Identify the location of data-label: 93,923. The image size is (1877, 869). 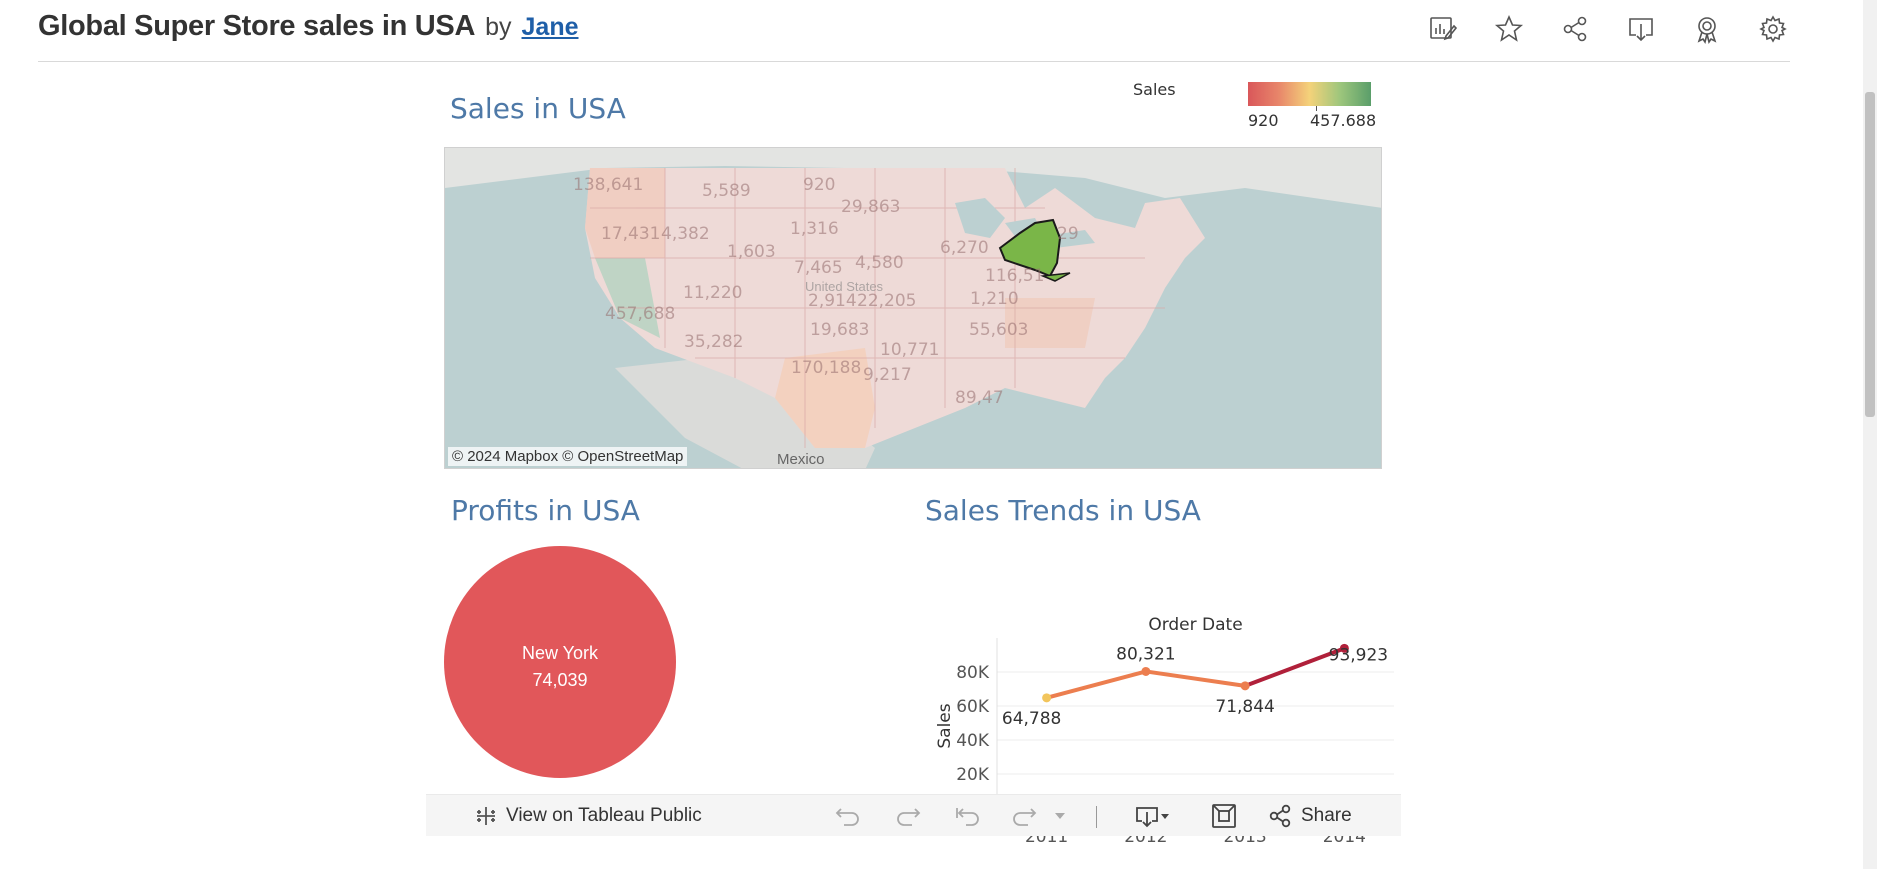
(1358, 655).